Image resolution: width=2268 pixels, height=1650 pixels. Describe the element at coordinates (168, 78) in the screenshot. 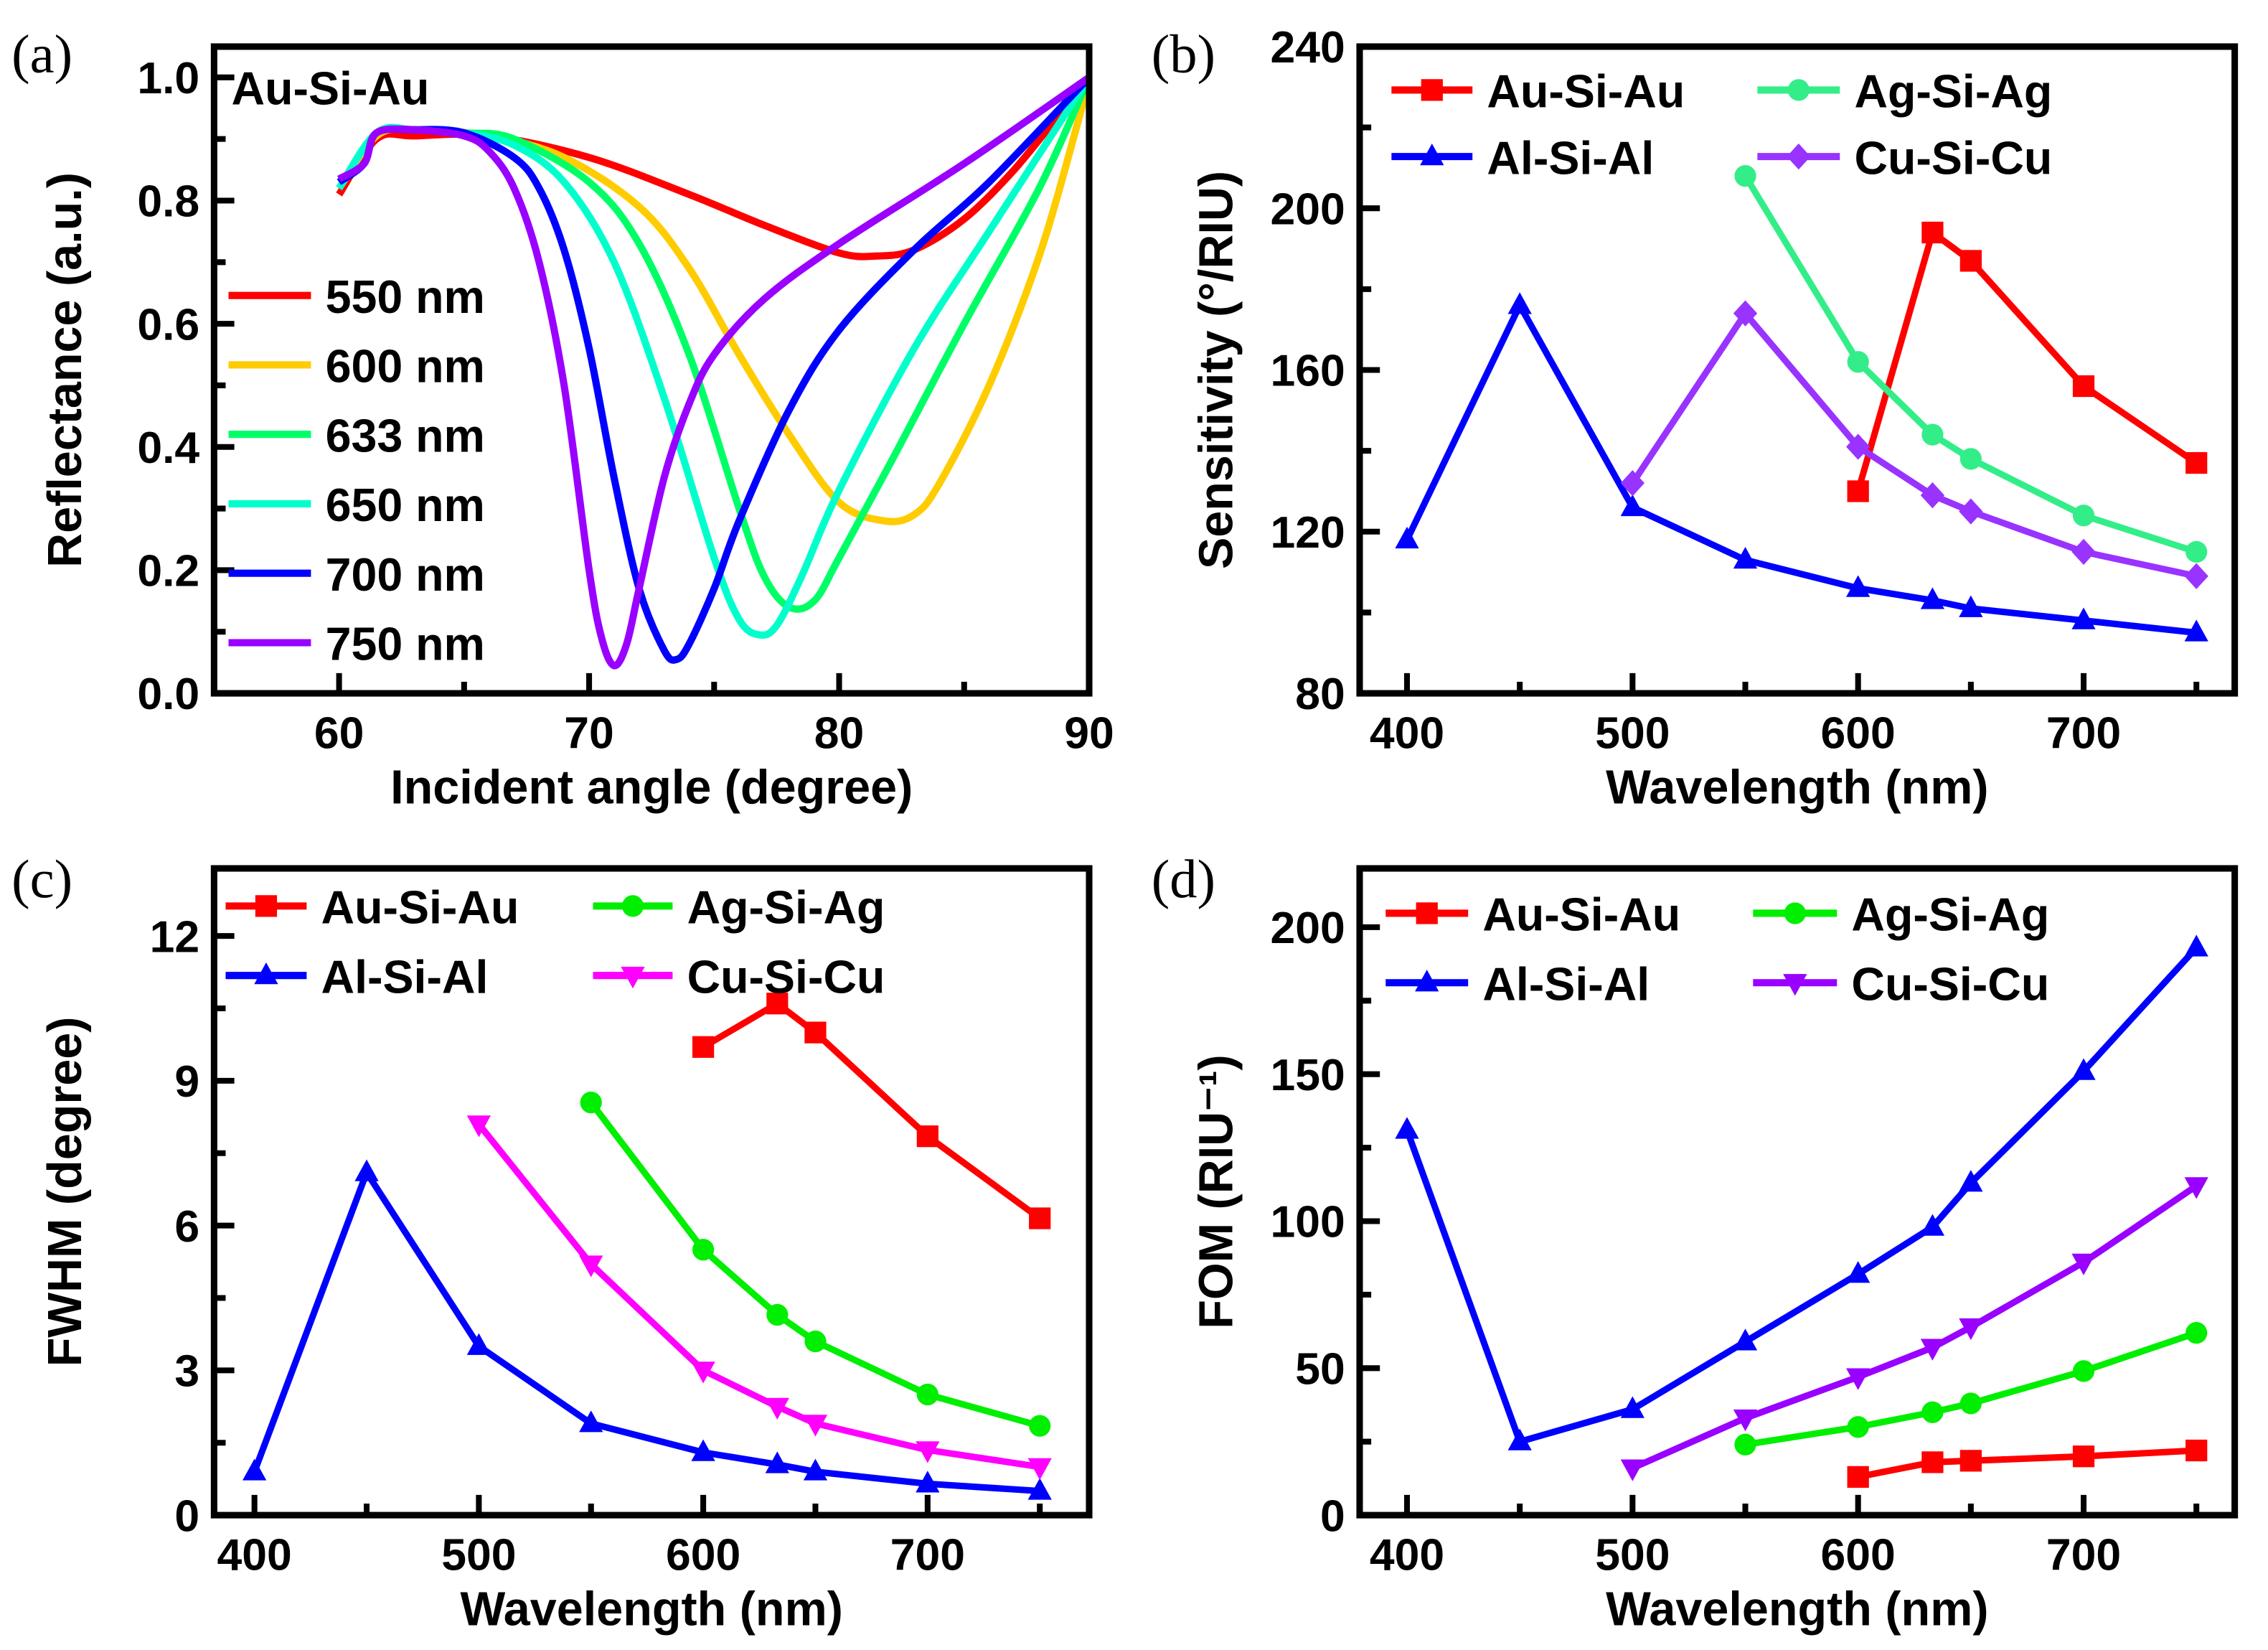

I see `y-tick-label: 1.0` at that location.